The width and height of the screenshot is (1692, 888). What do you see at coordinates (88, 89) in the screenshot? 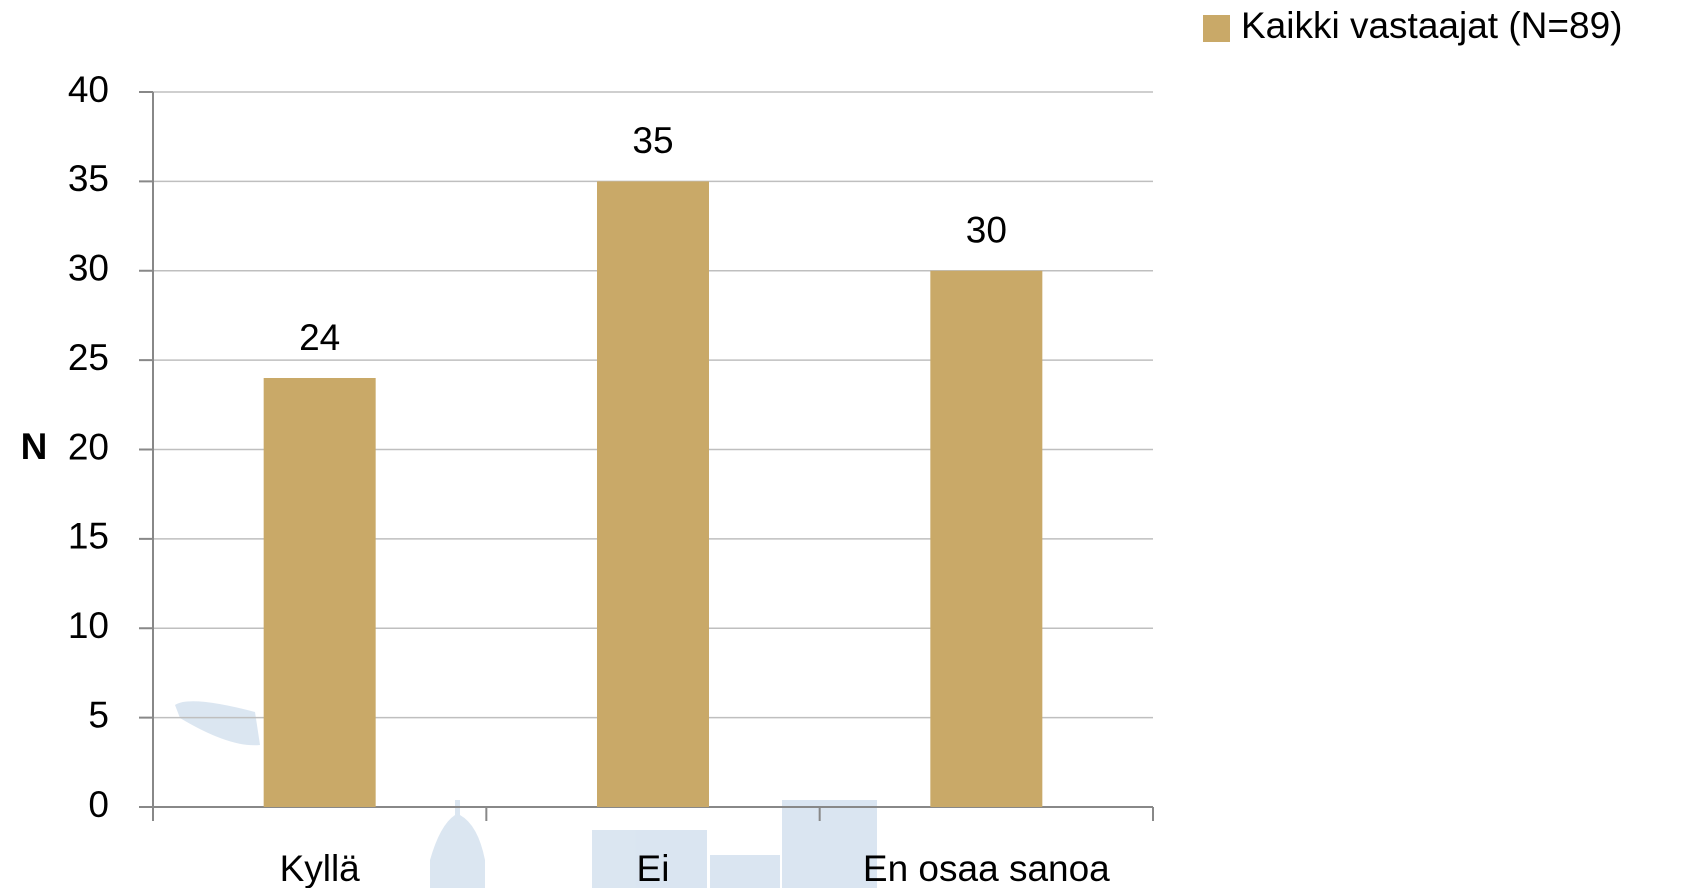
I see `y-tick-label: 40` at bounding box center [88, 89].